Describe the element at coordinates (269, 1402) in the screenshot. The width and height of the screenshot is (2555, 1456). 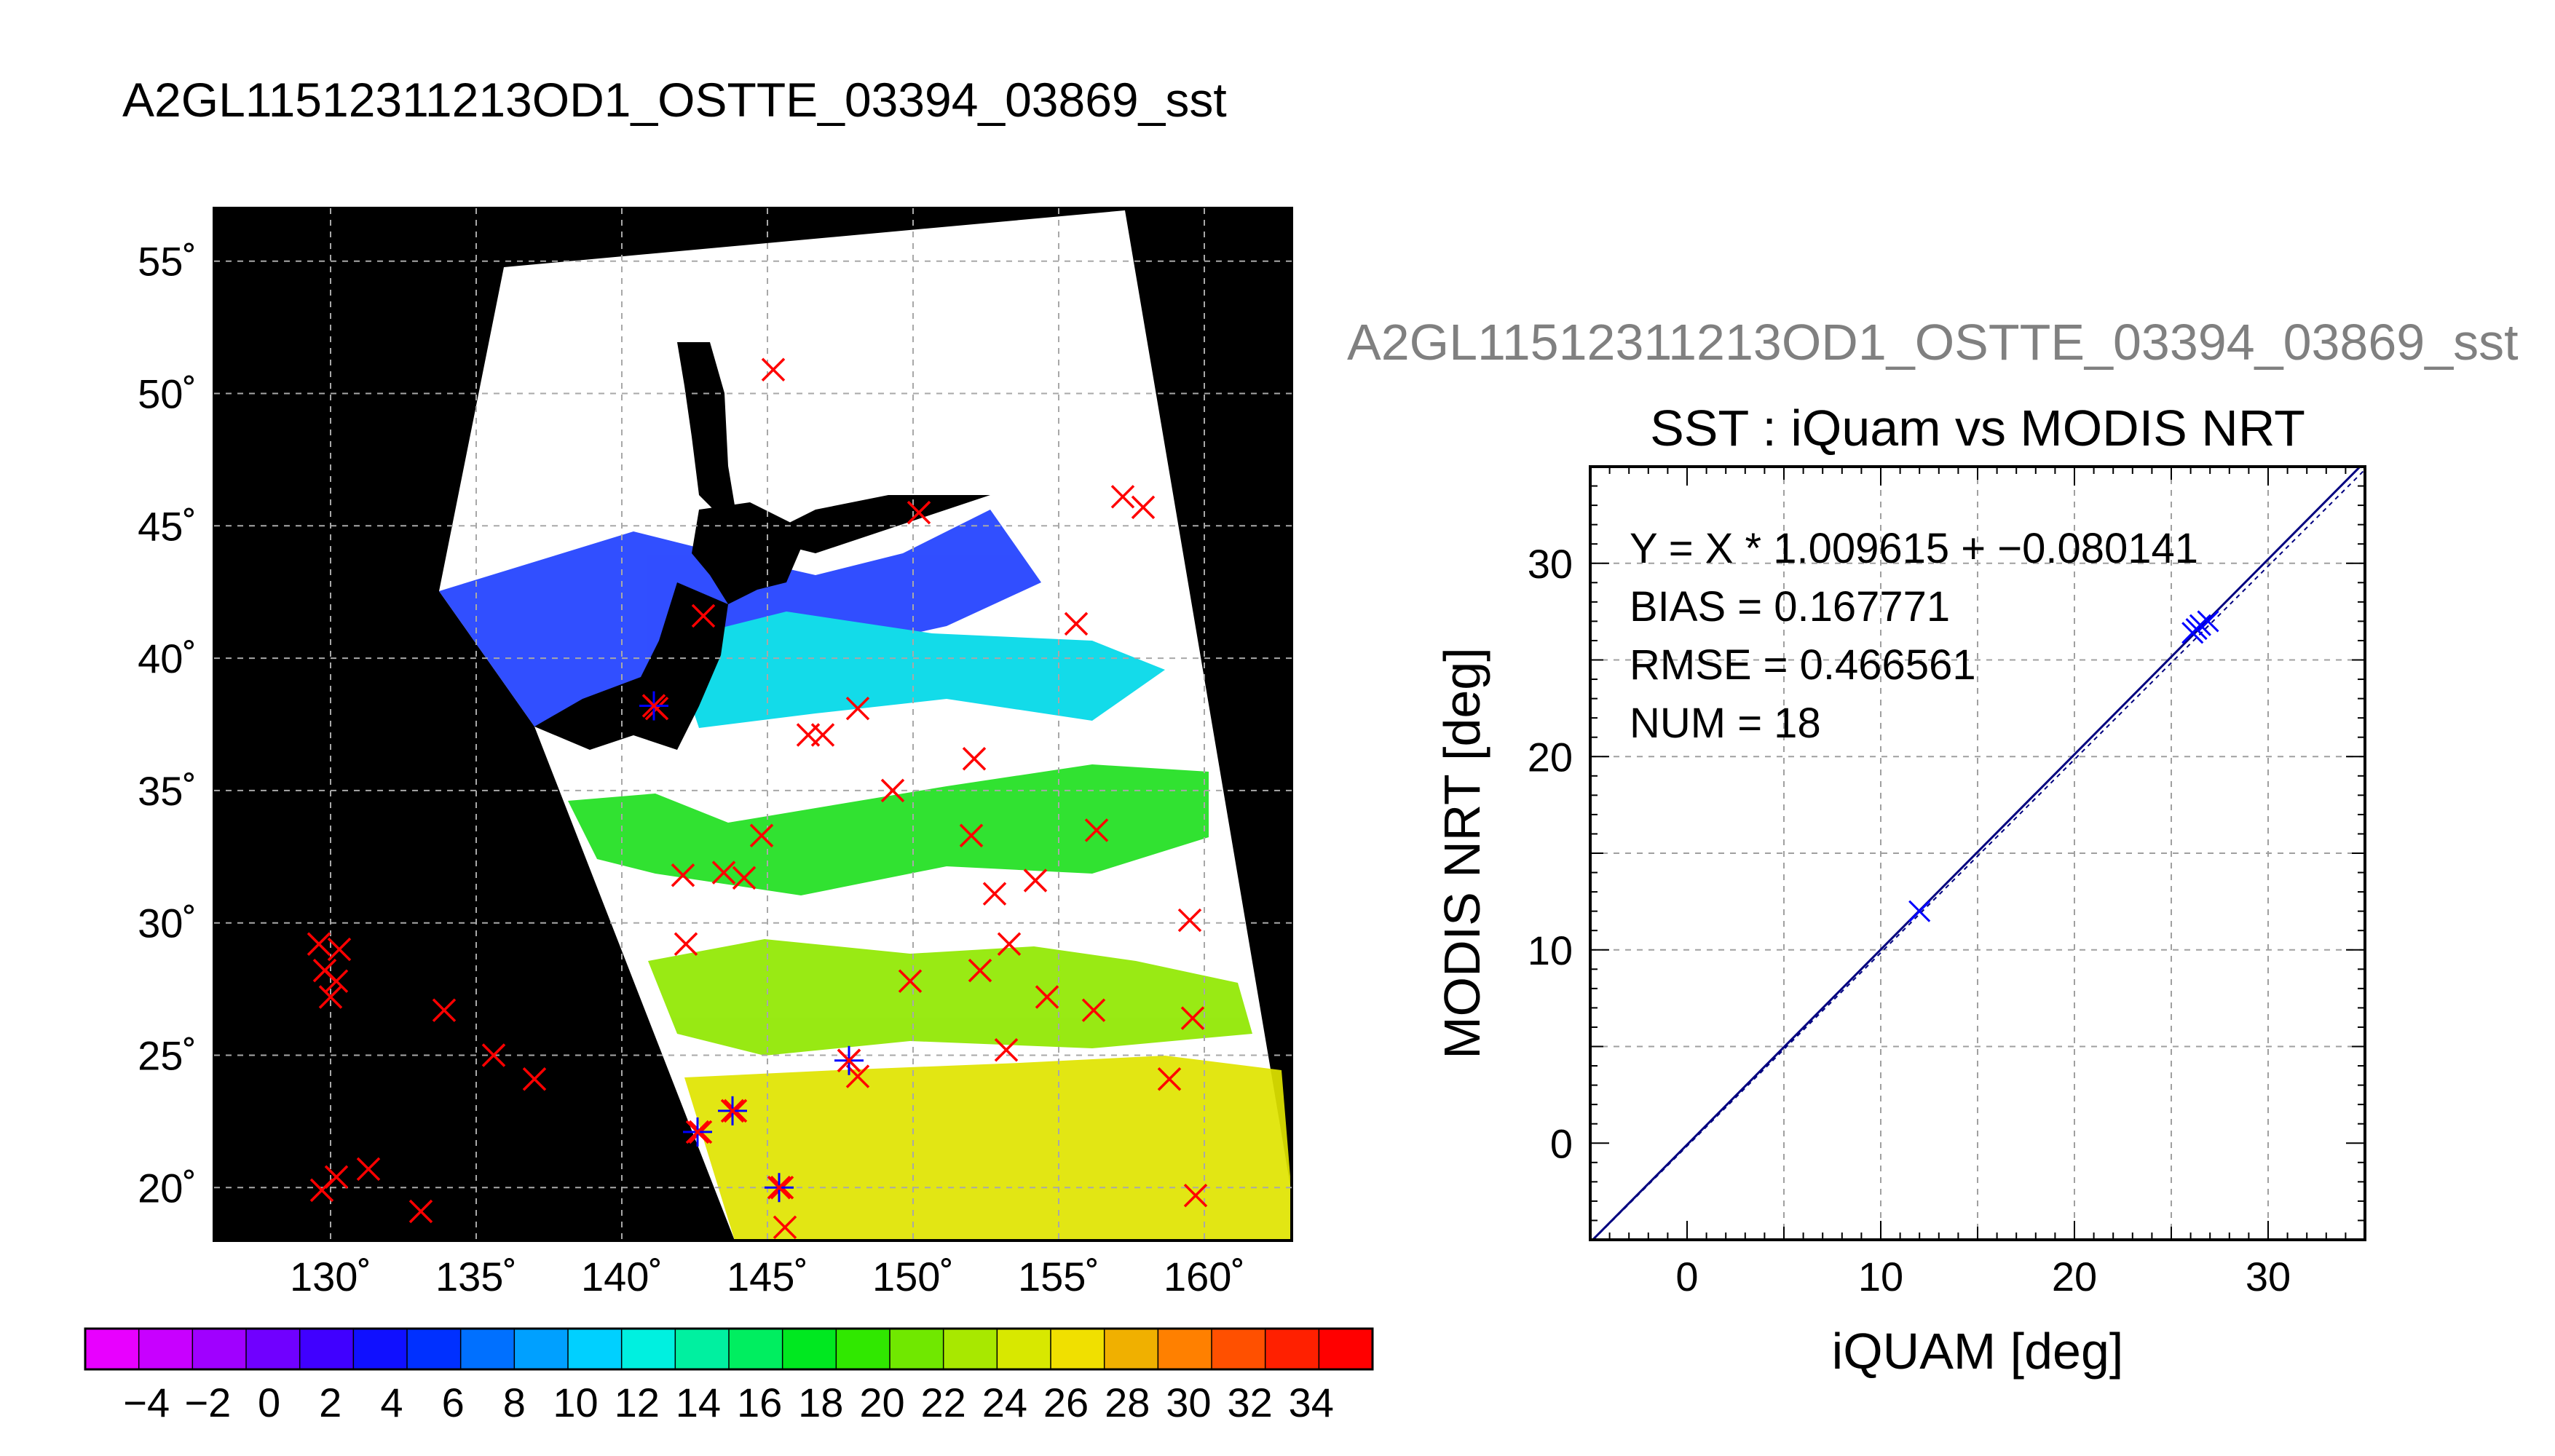
I see `colorbar-tick-label: 0` at that location.